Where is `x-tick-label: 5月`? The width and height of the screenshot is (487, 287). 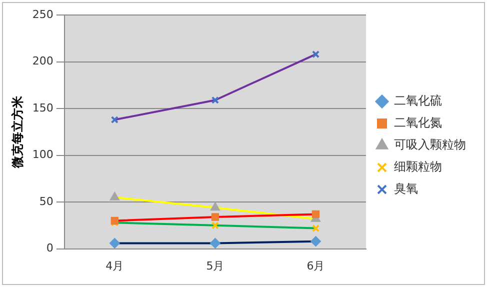 x-tick-label: 5月 is located at coordinates (215, 265).